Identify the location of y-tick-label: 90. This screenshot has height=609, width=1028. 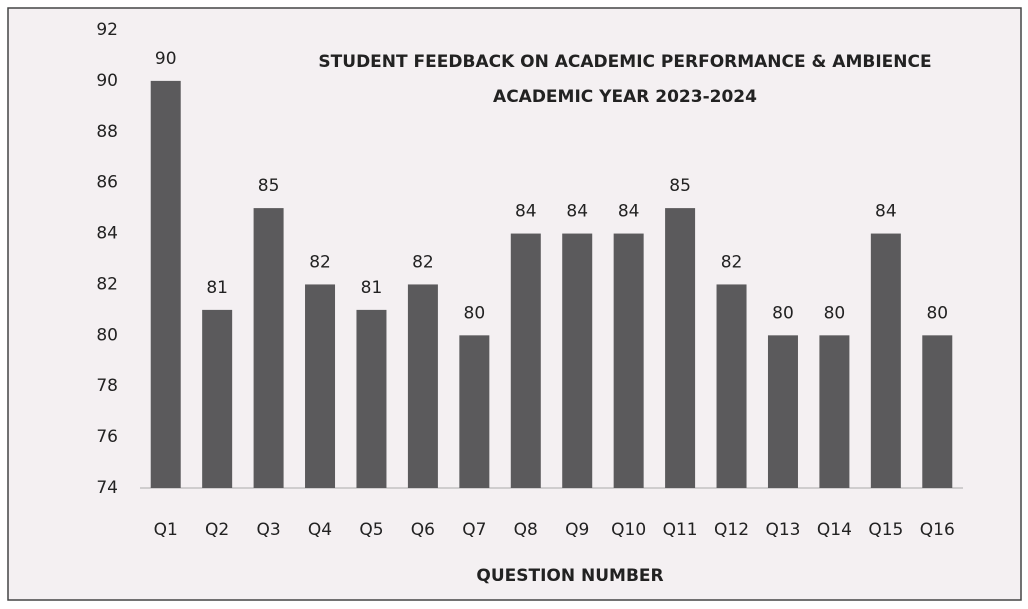
(107, 81).